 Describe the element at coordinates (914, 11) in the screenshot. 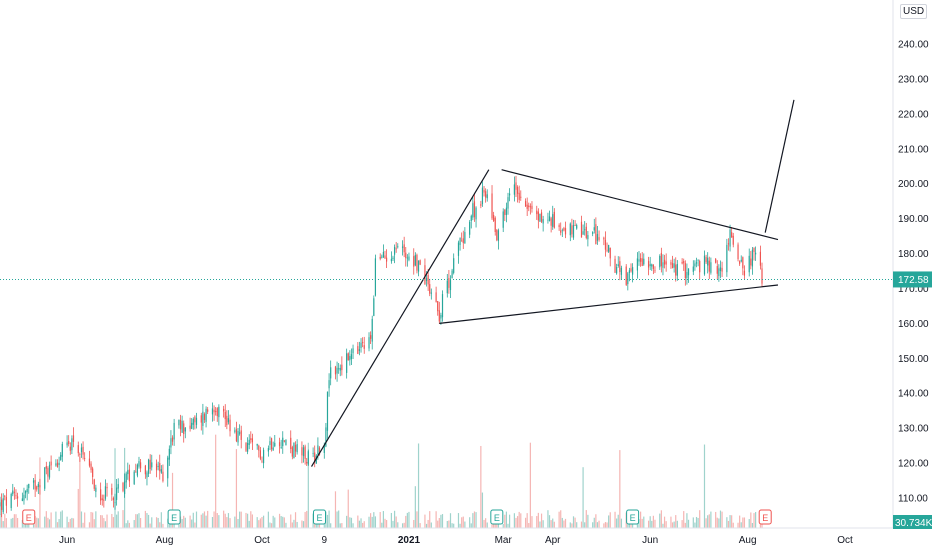

I see `currency-label: USD` at that location.